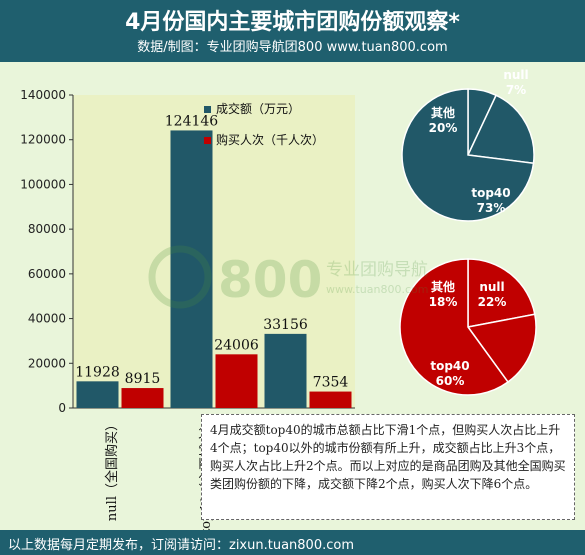 The width and height of the screenshot is (585, 555). I want to click on pie-revenue-label: 其他, so click(443, 112).